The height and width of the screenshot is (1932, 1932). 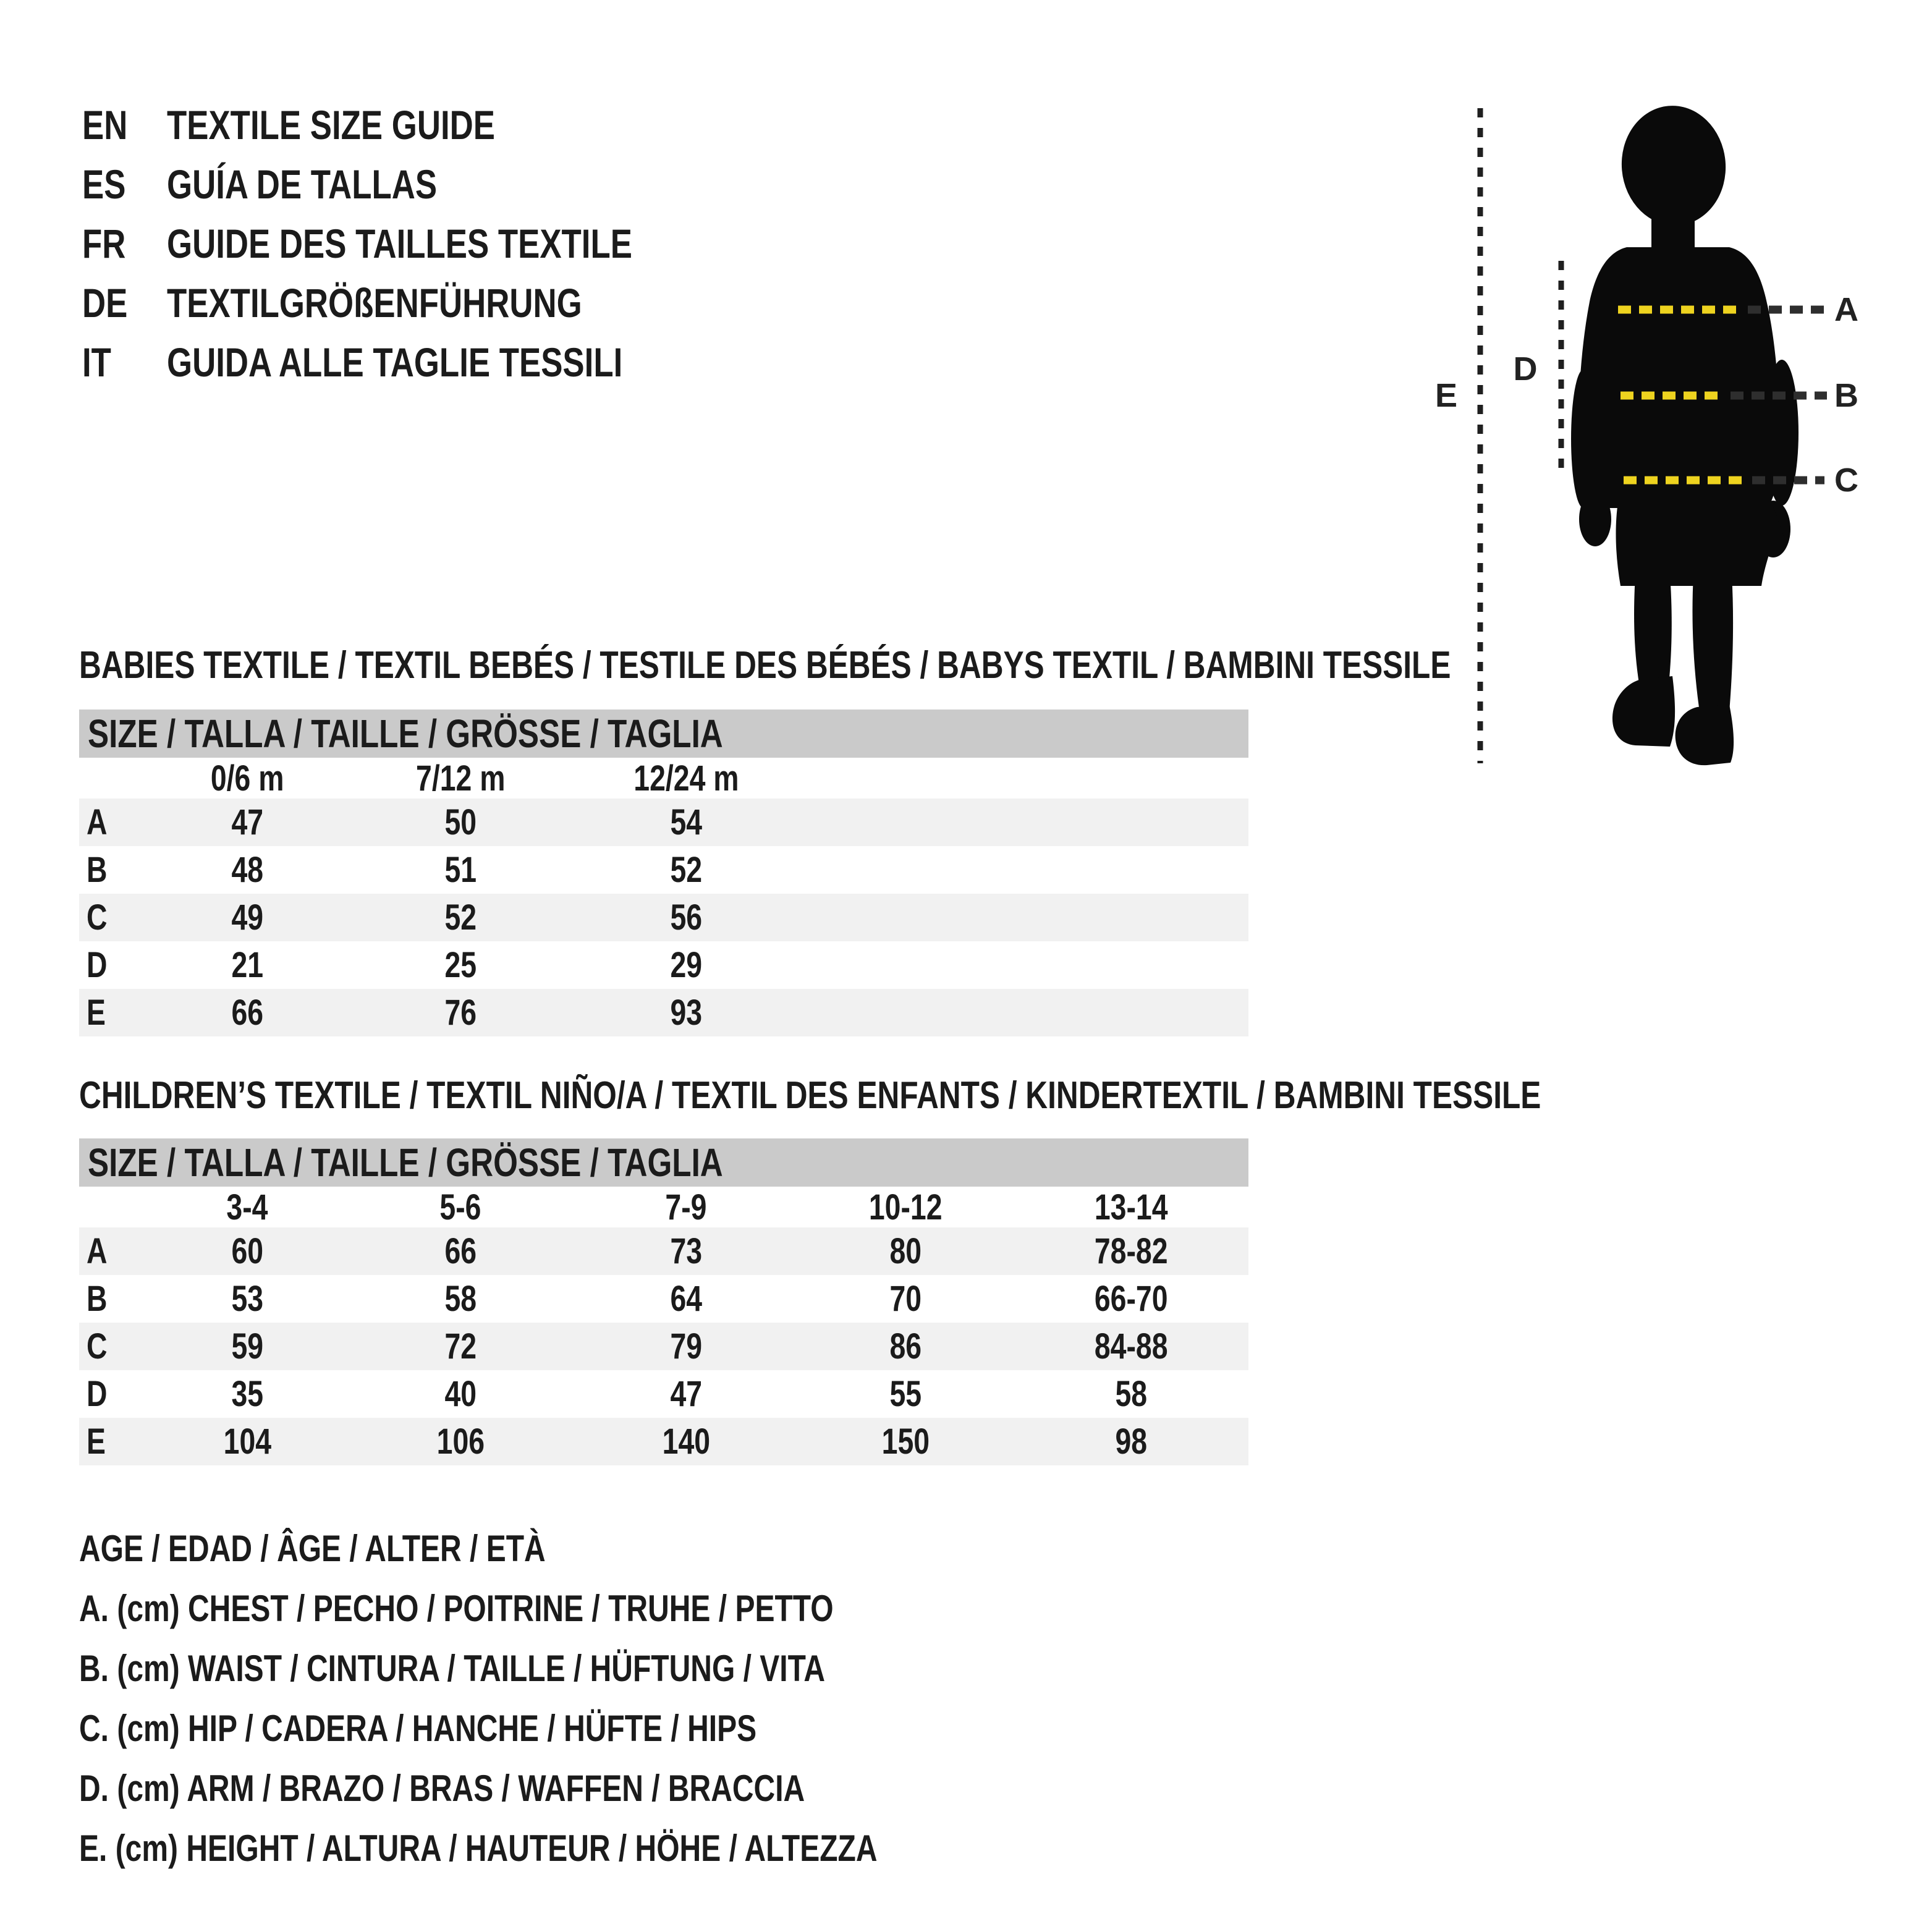 What do you see at coordinates (1846, 480) in the screenshot?
I see `figure-label-c: C` at bounding box center [1846, 480].